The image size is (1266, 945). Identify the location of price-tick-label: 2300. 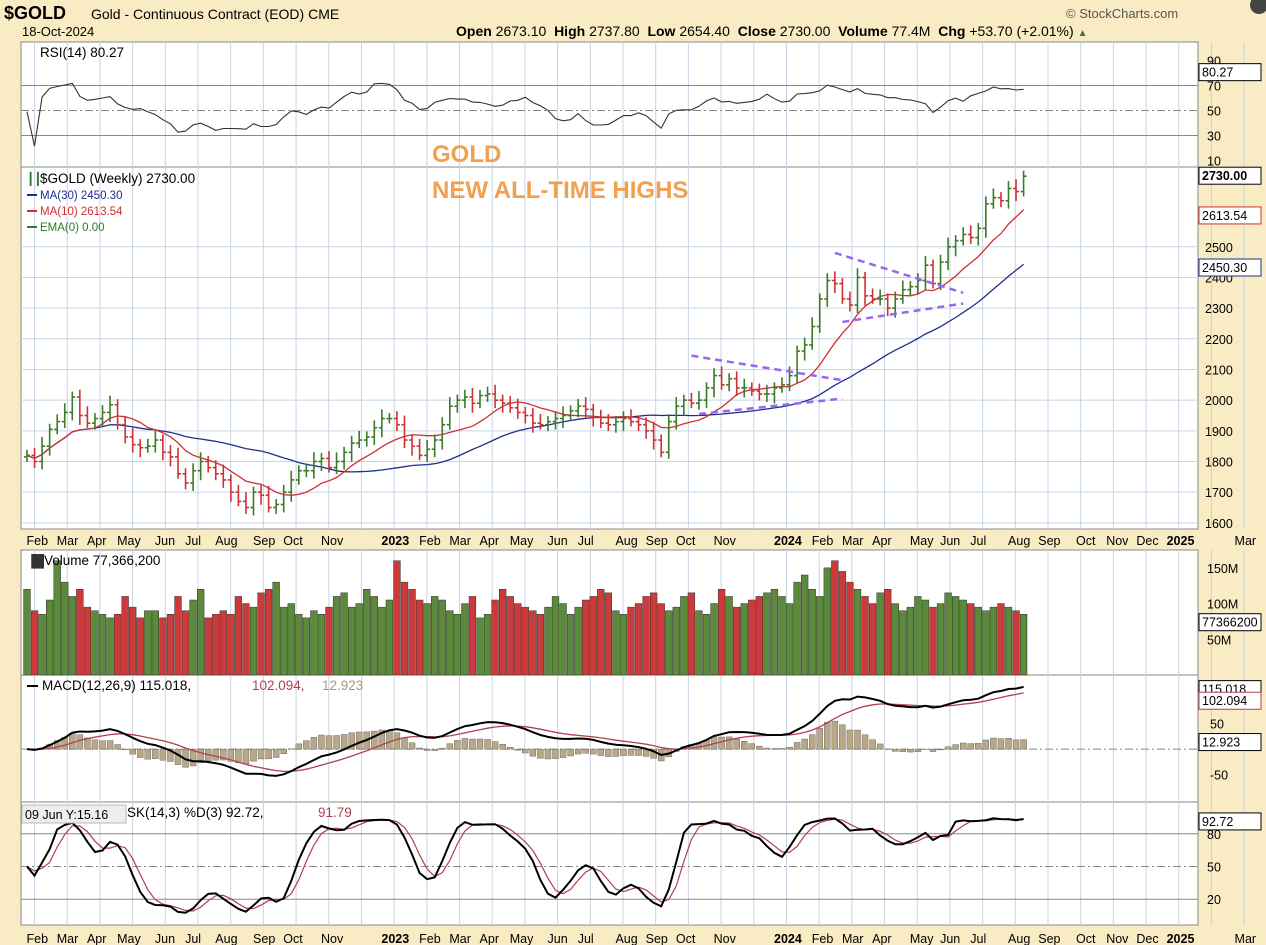
(1219, 309).